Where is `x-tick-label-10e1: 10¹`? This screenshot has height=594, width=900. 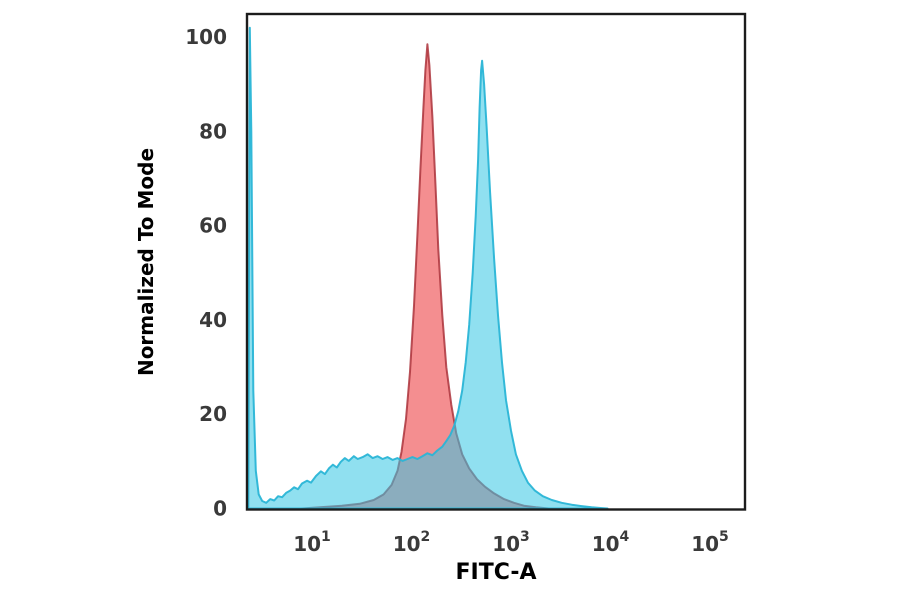 x-tick-label-10e1: 10¹ is located at coordinates (312, 542).